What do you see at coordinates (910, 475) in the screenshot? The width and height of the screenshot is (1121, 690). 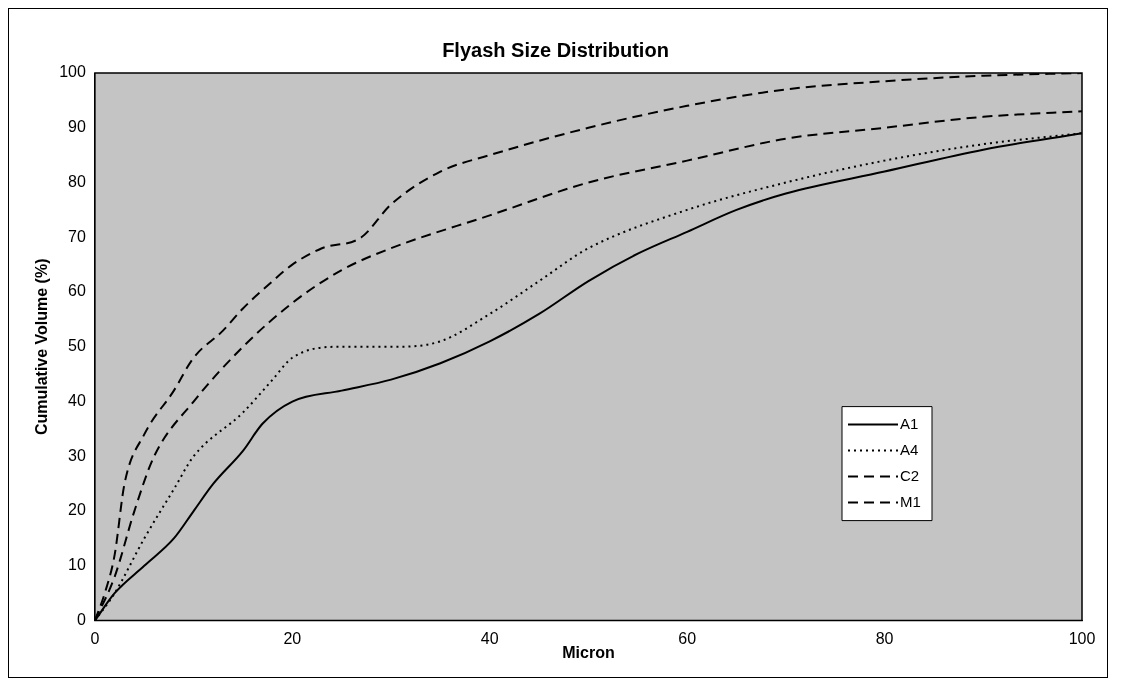 I see `legend-label: C2` at bounding box center [910, 475].